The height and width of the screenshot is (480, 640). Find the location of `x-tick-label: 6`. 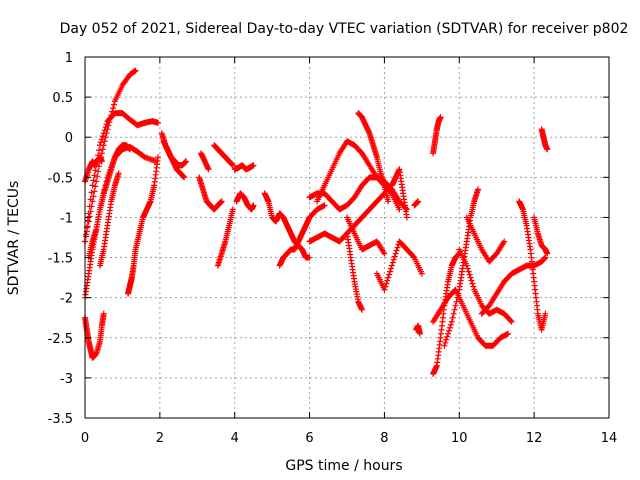

x-tick-label: 6 is located at coordinates (309, 438).